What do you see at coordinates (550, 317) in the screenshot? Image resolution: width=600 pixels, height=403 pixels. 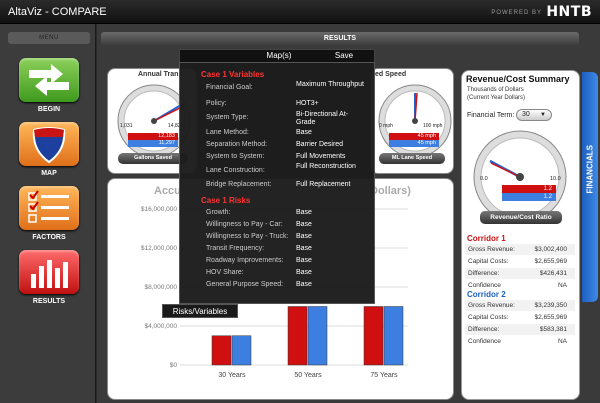 I see `c2-value: $2,655,969` at bounding box center [550, 317].